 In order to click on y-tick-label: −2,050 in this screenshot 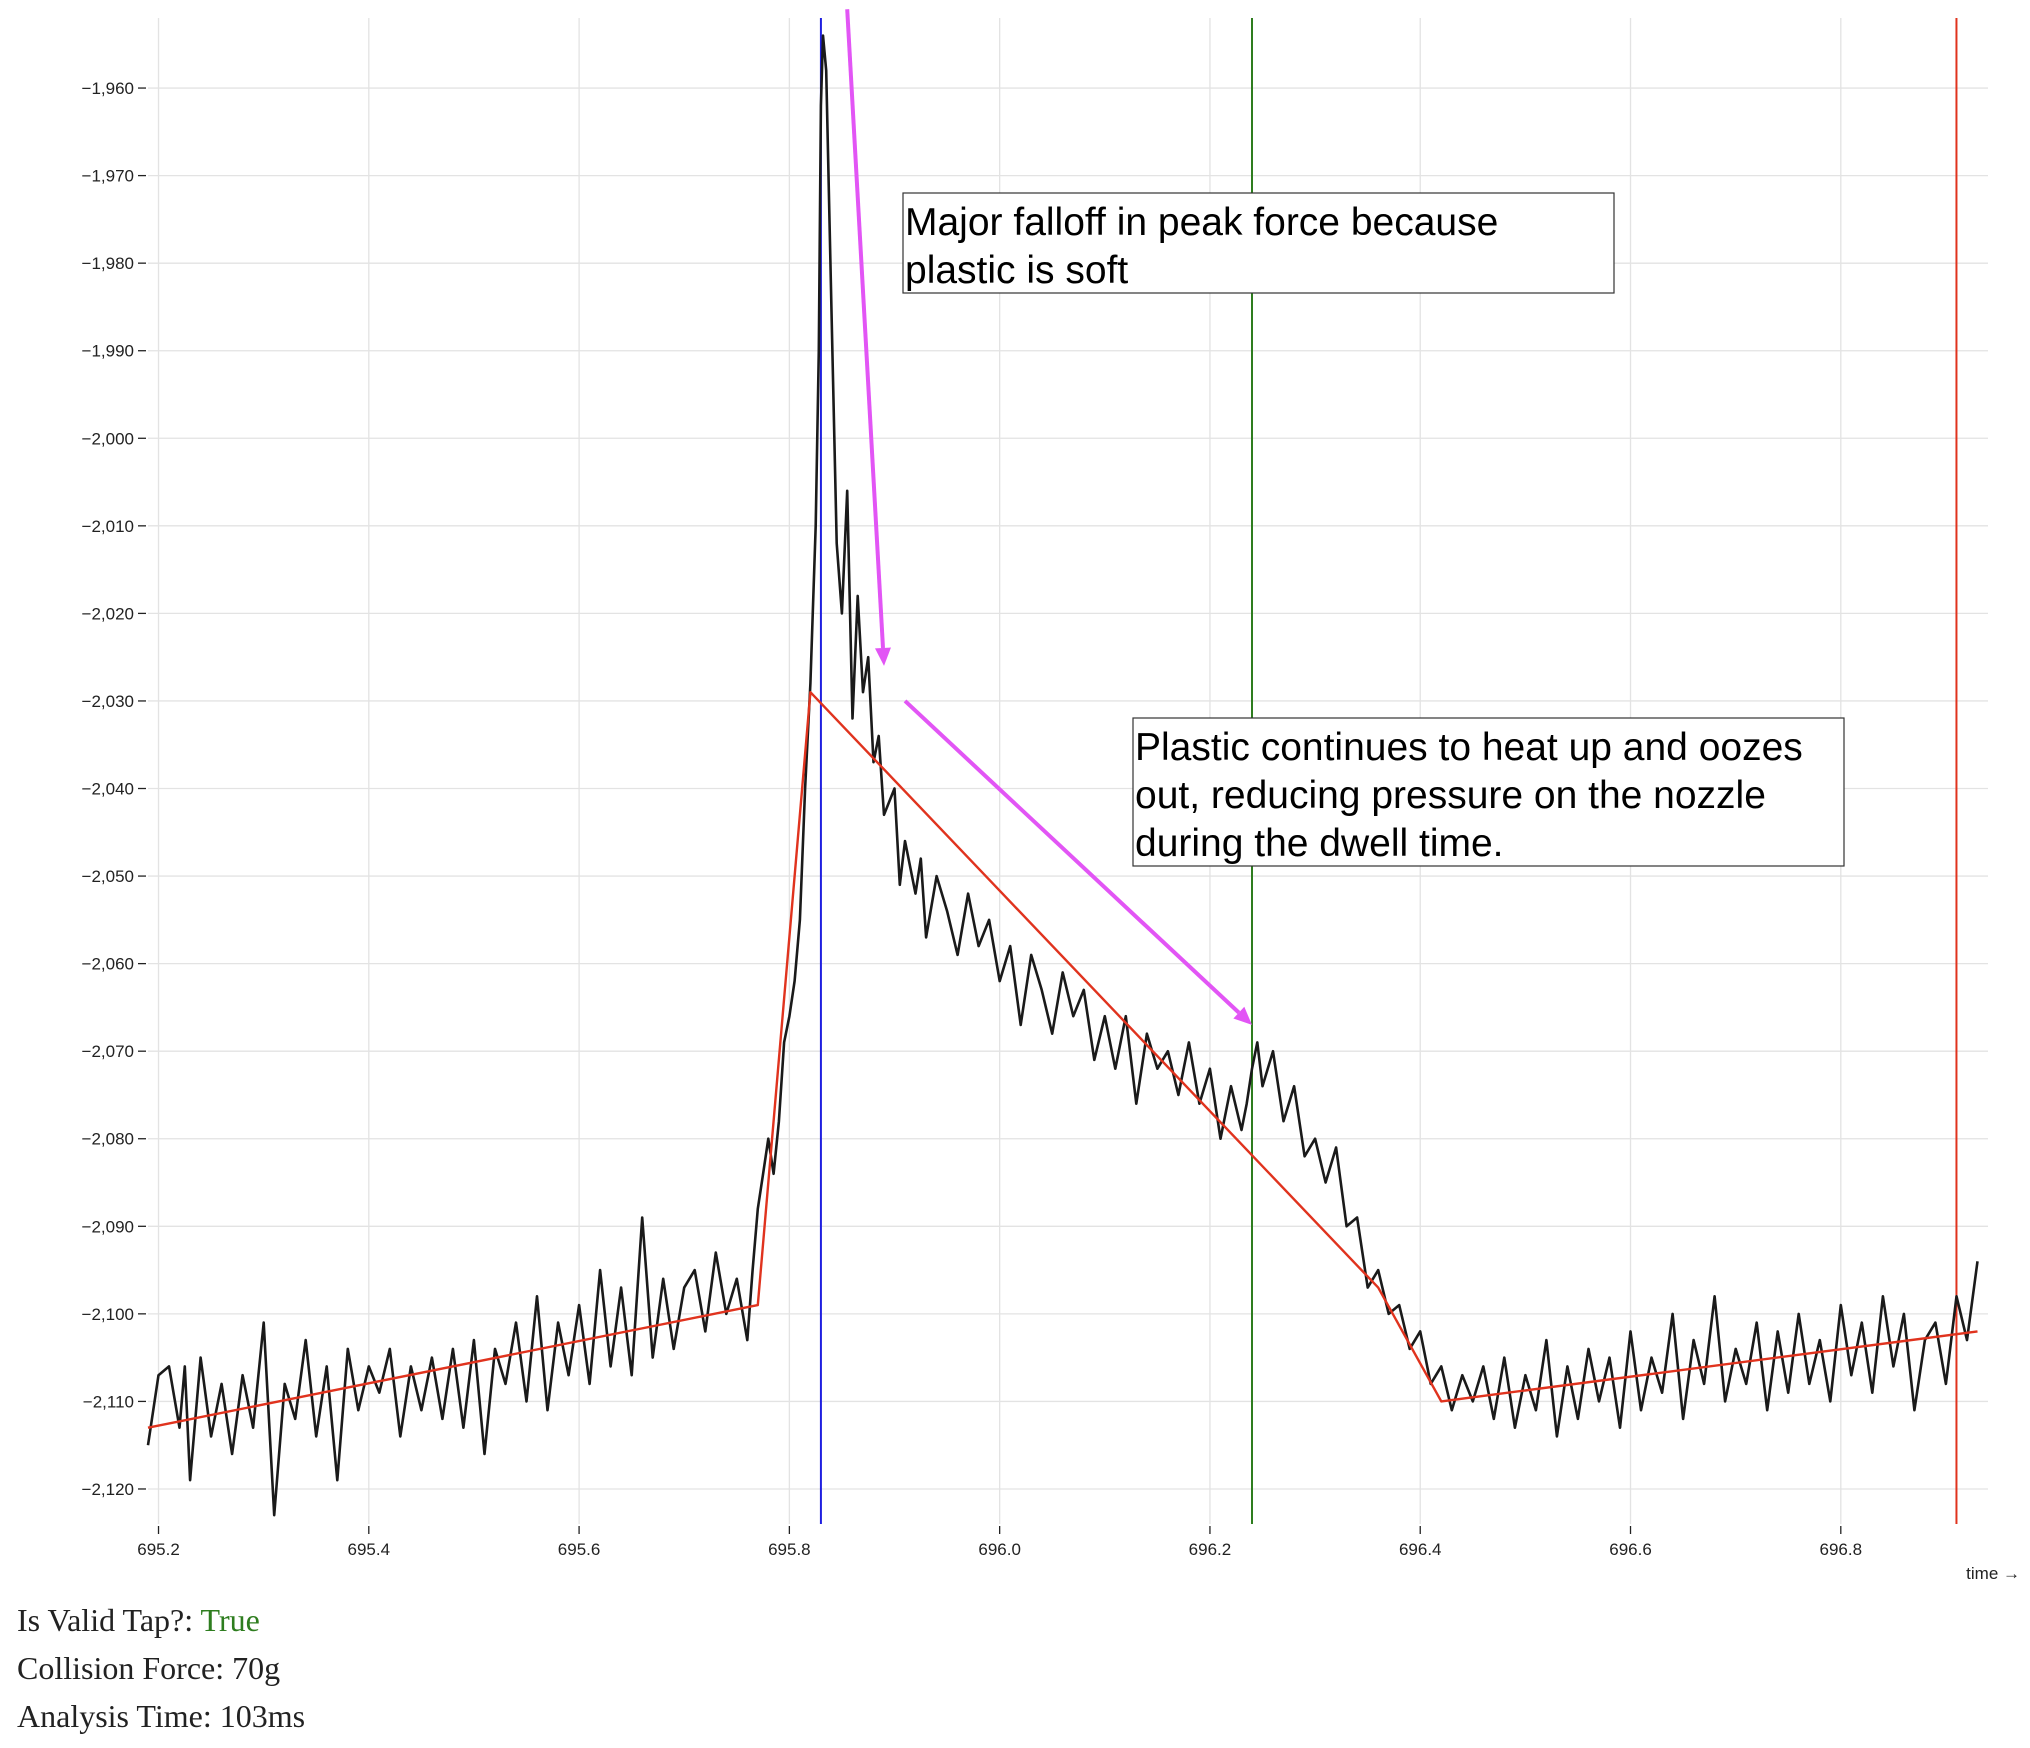, I will do `click(108, 876)`.